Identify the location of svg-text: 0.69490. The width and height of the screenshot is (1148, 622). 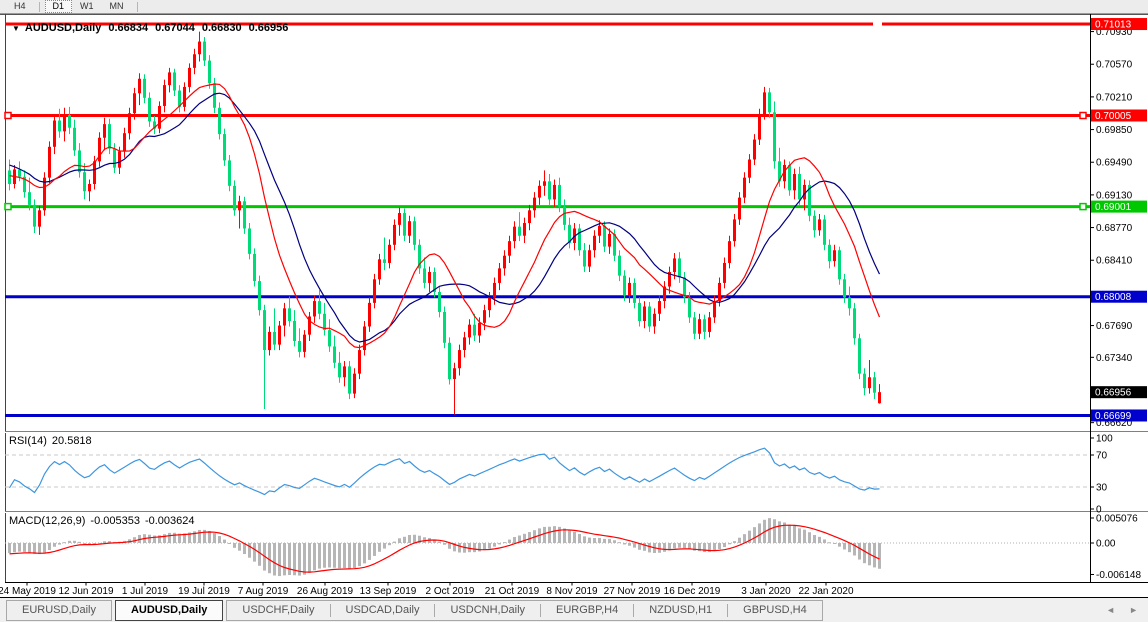
(1114, 163).